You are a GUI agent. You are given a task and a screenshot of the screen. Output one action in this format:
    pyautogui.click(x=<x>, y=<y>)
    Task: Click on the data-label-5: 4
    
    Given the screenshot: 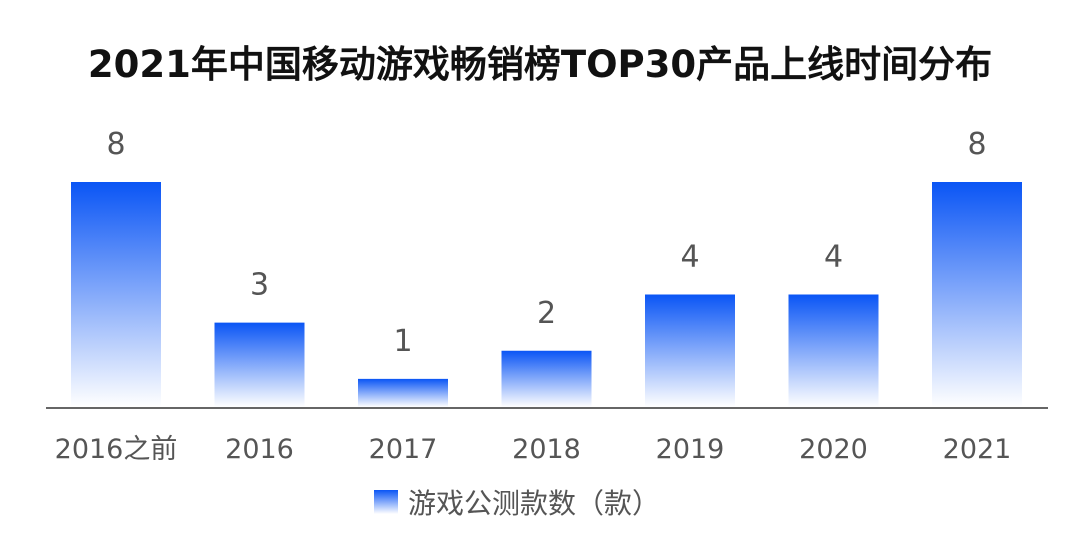 What is the action you would take?
    pyautogui.click(x=833, y=257)
    